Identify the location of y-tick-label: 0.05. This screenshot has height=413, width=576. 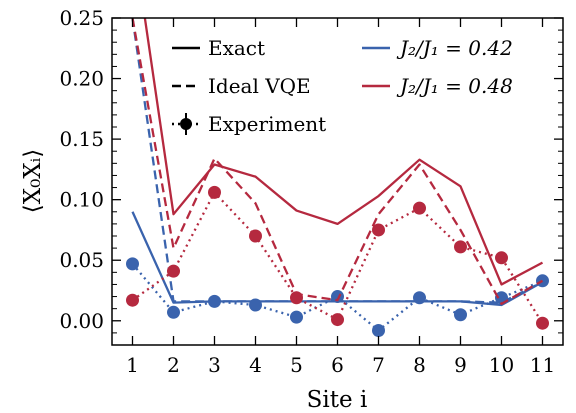
(81, 260).